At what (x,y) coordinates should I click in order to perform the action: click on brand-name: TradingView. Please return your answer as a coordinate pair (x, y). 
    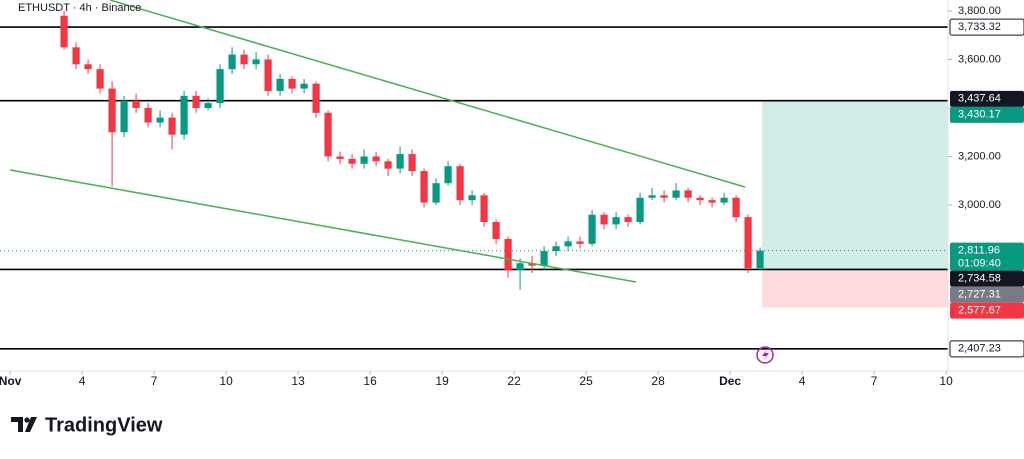
    Looking at the image, I should click on (104, 425).